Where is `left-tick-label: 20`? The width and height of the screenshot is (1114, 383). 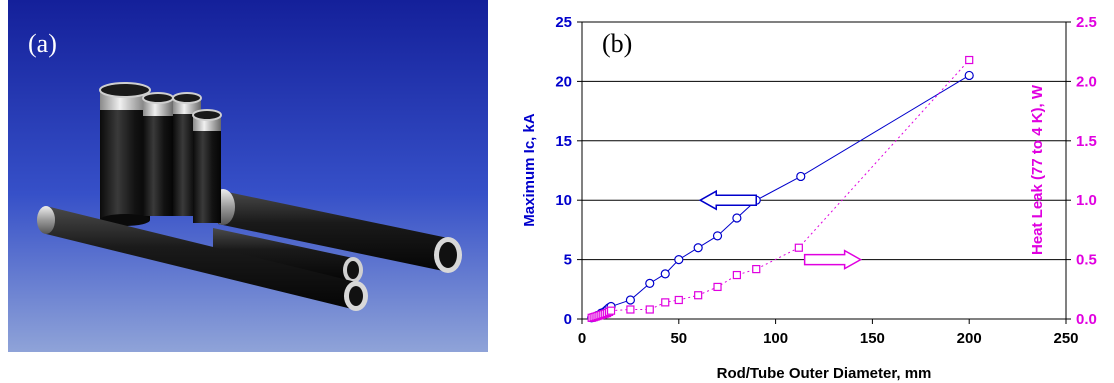 left-tick-label: 20 is located at coordinates (563, 81).